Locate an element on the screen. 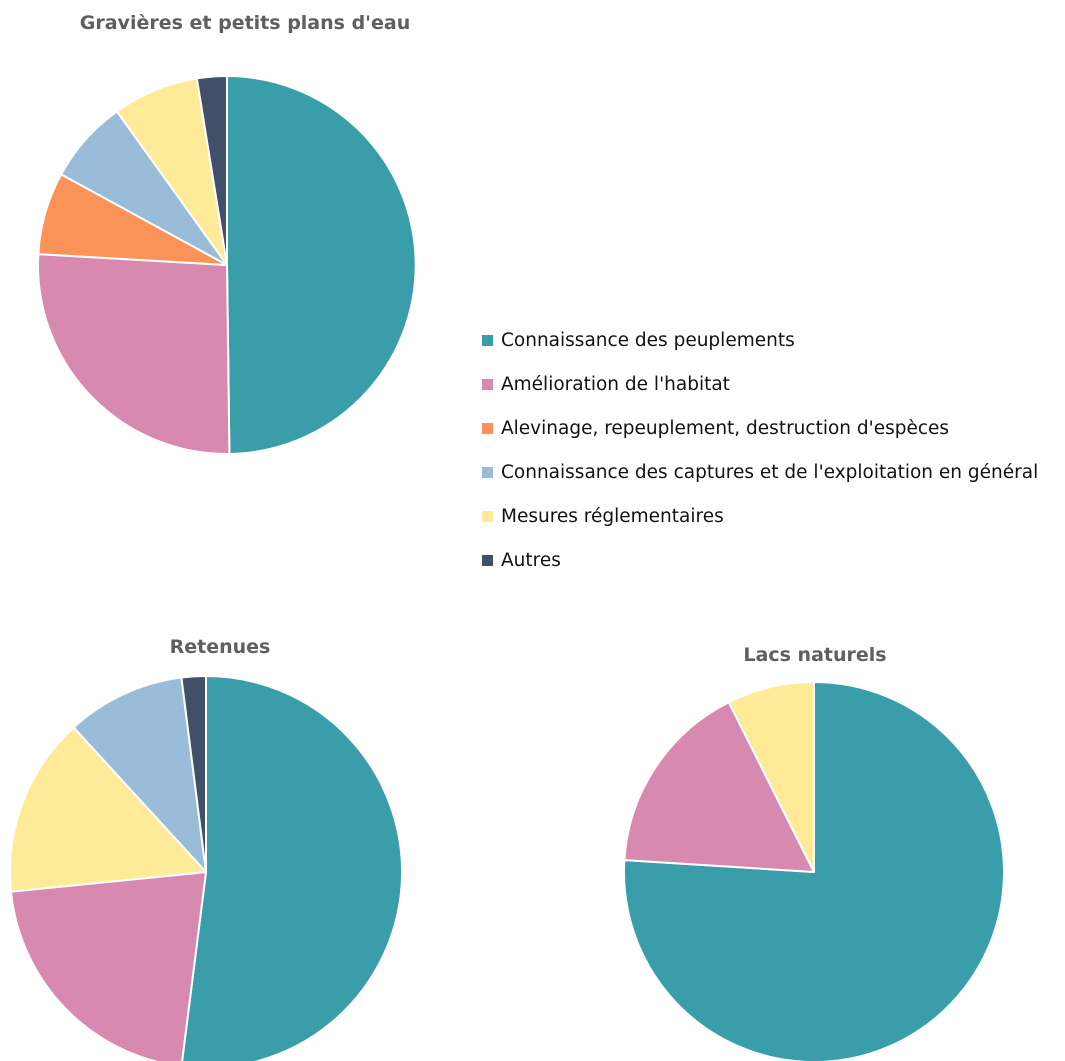 The width and height of the screenshot is (1065, 1061). legend-item: Amélioration de l'habitat is located at coordinates (760, 384).